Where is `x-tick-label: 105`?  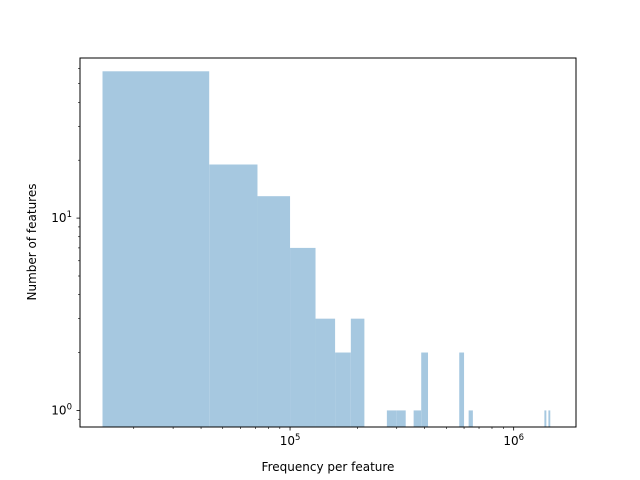
x-tick-label: 105 is located at coordinates (290, 440).